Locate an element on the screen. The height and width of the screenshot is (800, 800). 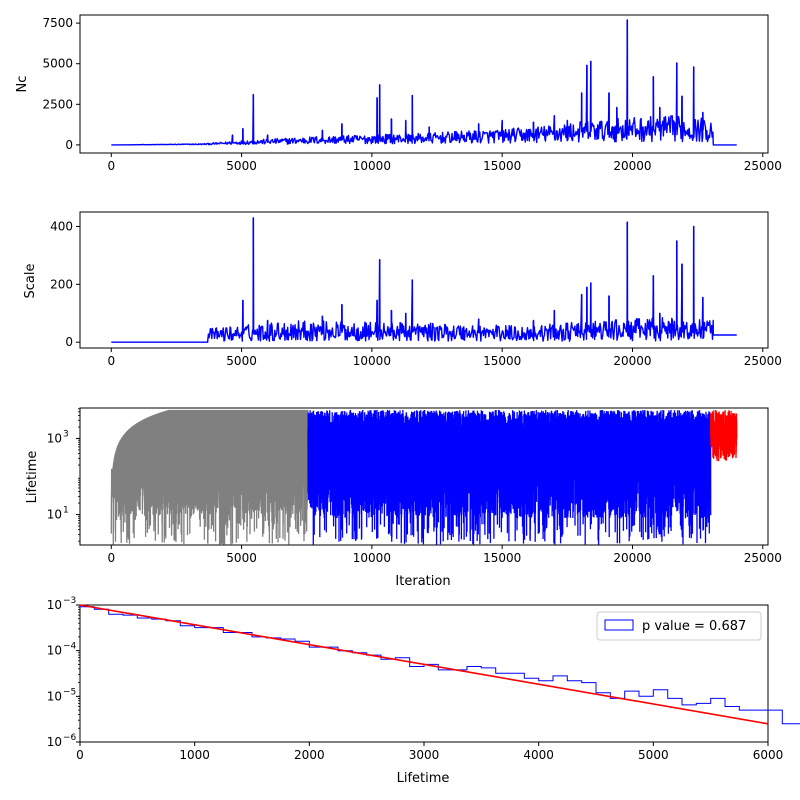
legend-label: p value = 0.687 is located at coordinates (694, 626).